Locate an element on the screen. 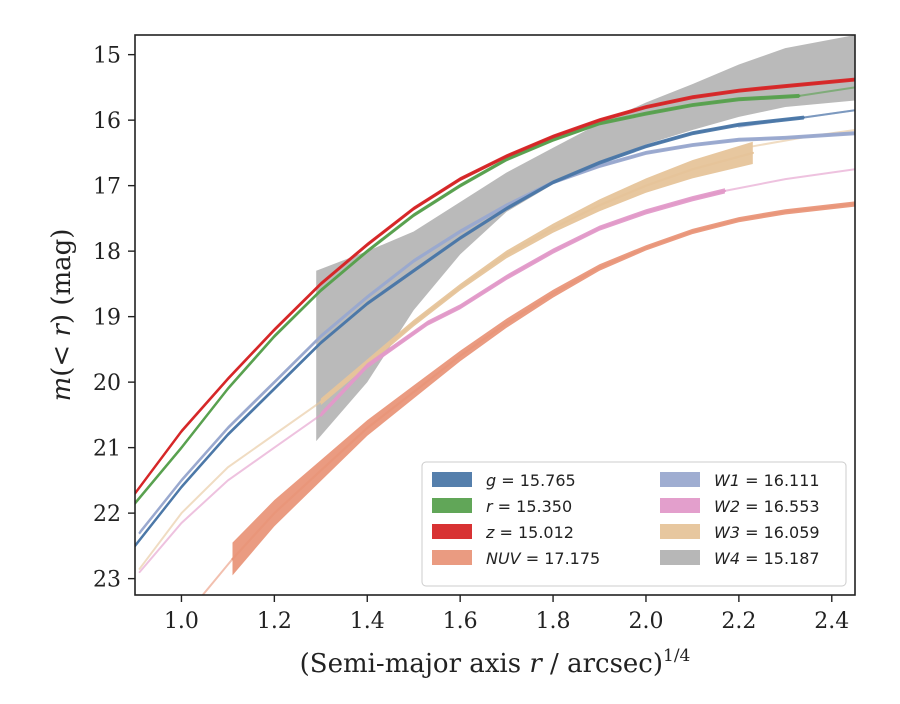 Image resolution: width=900 pixels, height=704 pixels. x-tick-label: 1.6 is located at coordinates (460, 621).